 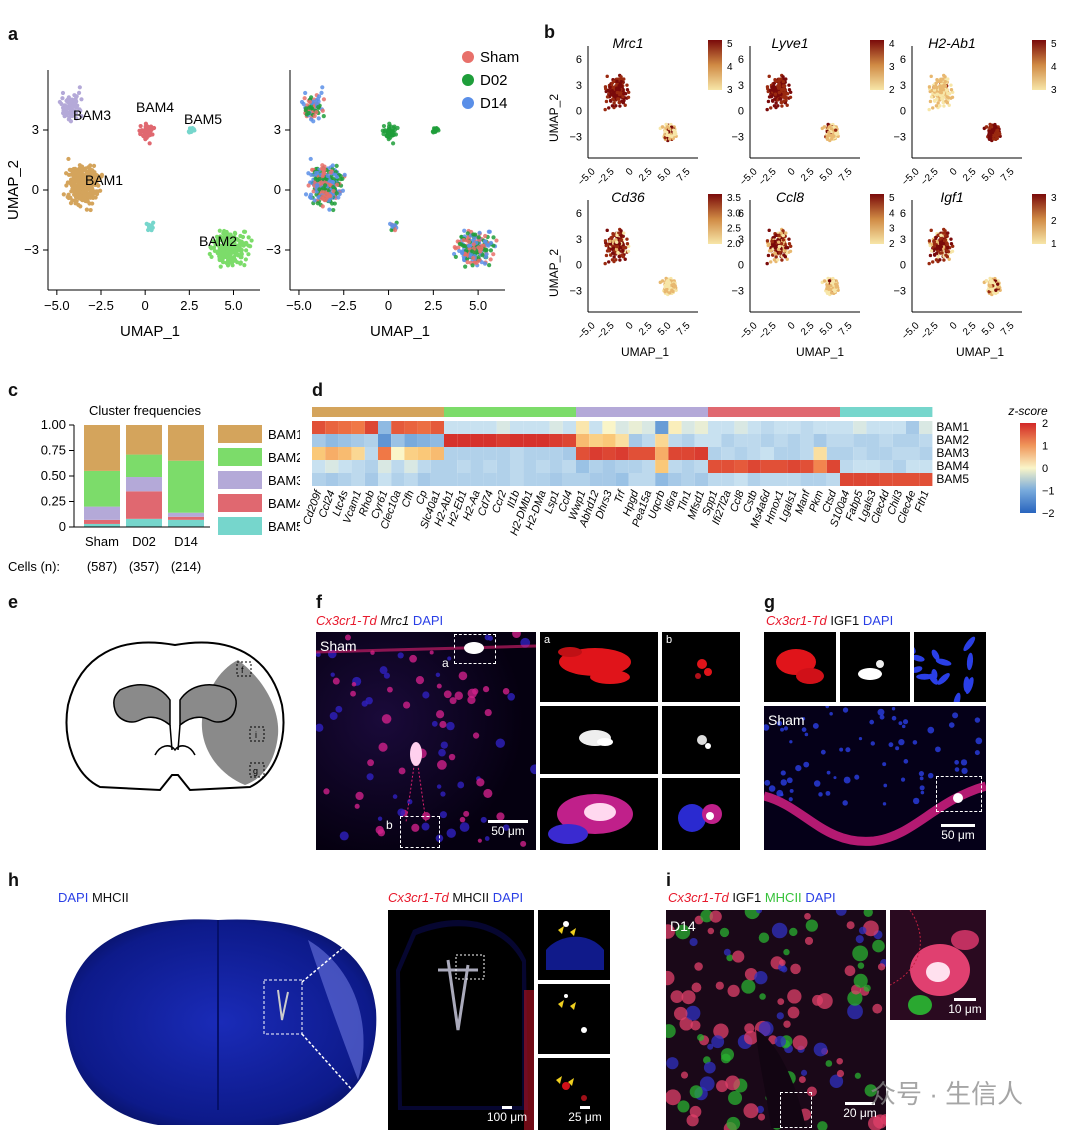 What do you see at coordinates (1054, 67) in the screenshot?
I see `colorbar-tick: 4` at bounding box center [1054, 67].